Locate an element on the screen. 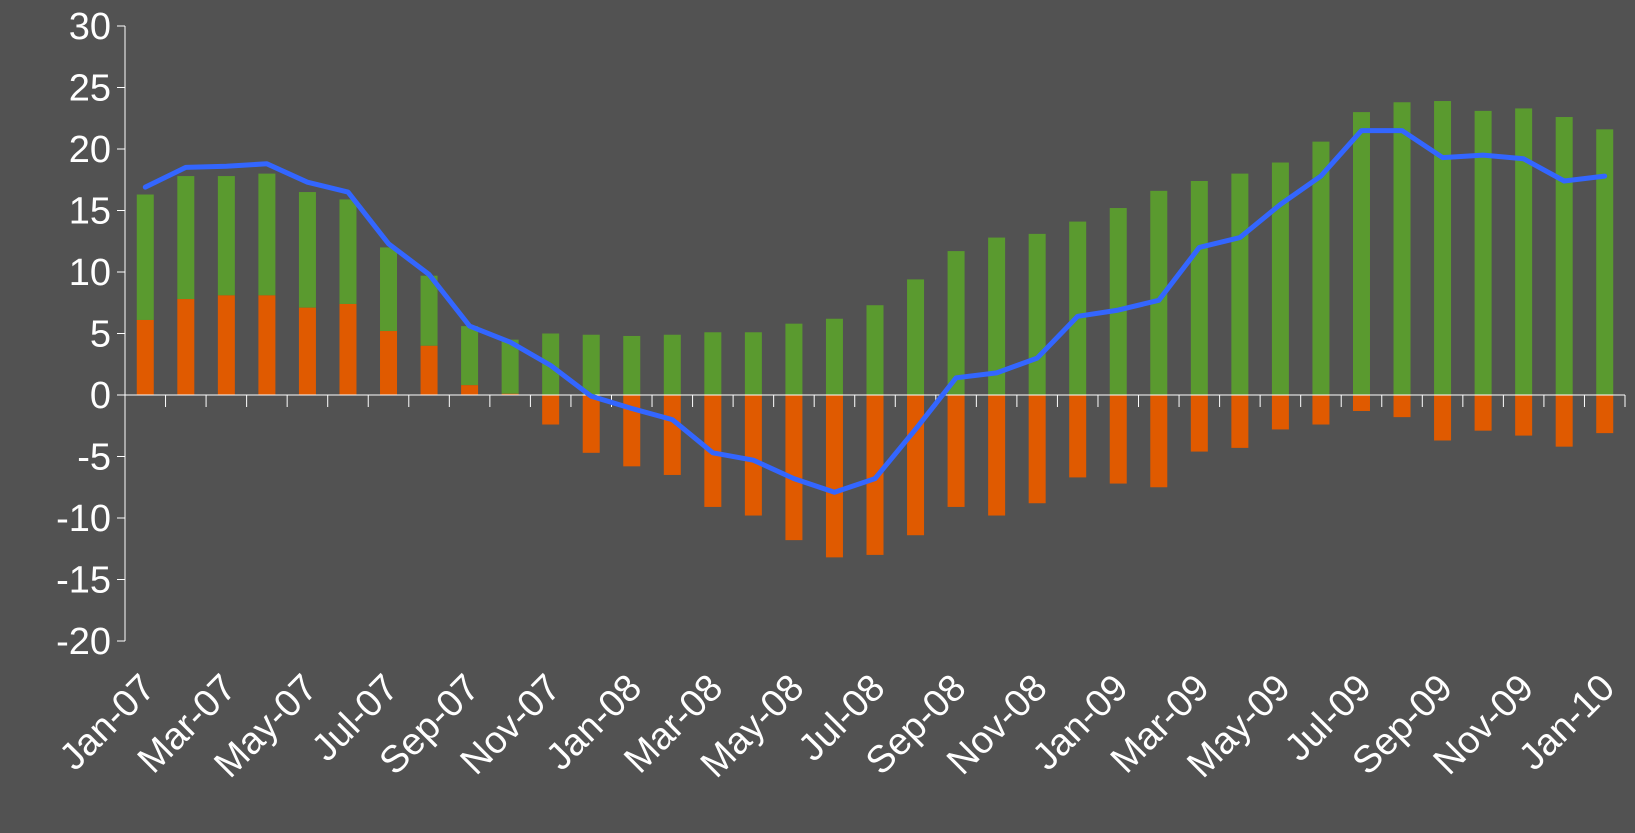 The image size is (1635, 833). y-tick-label: 25 is located at coordinates (90, 89).